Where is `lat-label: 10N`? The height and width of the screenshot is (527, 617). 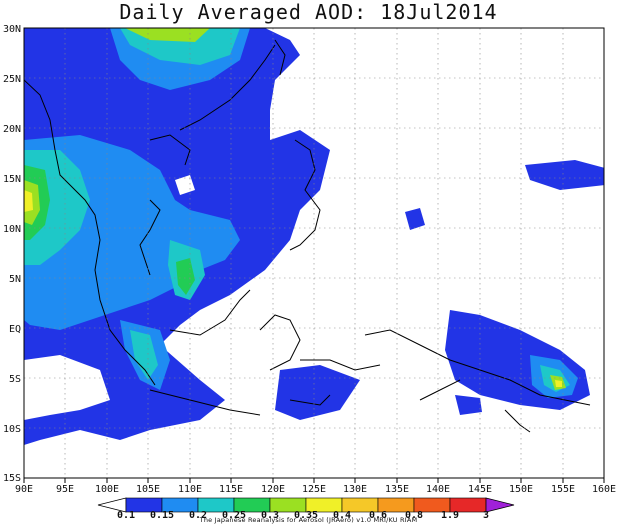
lat-label: 10N is located at coordinates (12, 229).